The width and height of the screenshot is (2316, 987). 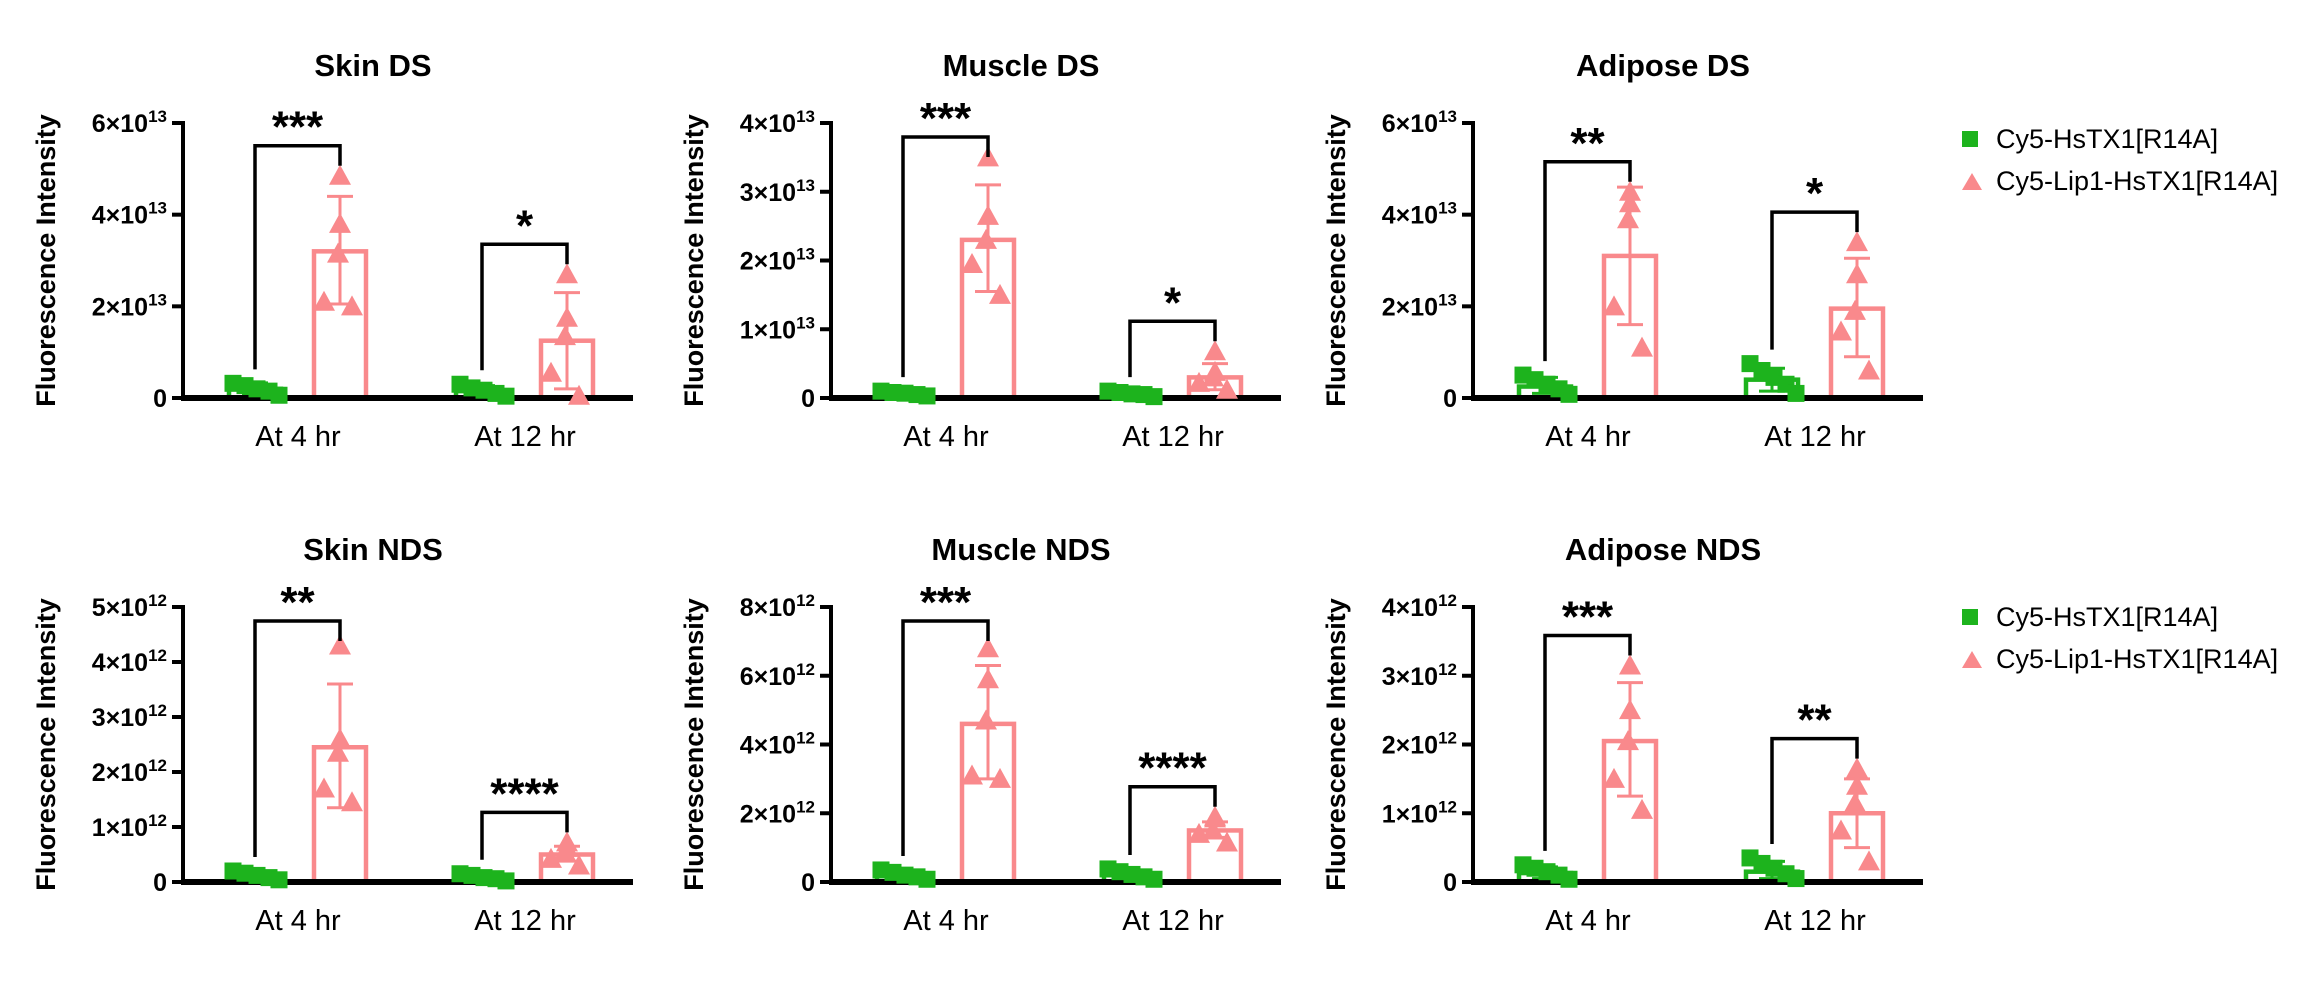 What do you see at coordinates (777, 606) in the screenshot?
I see `y-tick-label: 8×10¹²` at bounding box center [777, 606].